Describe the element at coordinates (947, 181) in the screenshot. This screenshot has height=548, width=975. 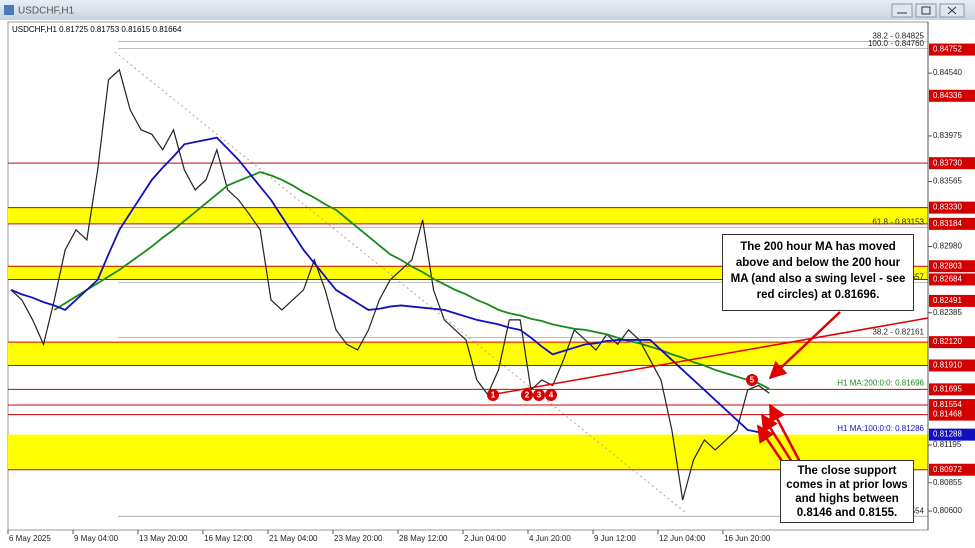
I see `y-tick-label: 0.83565` at that location.